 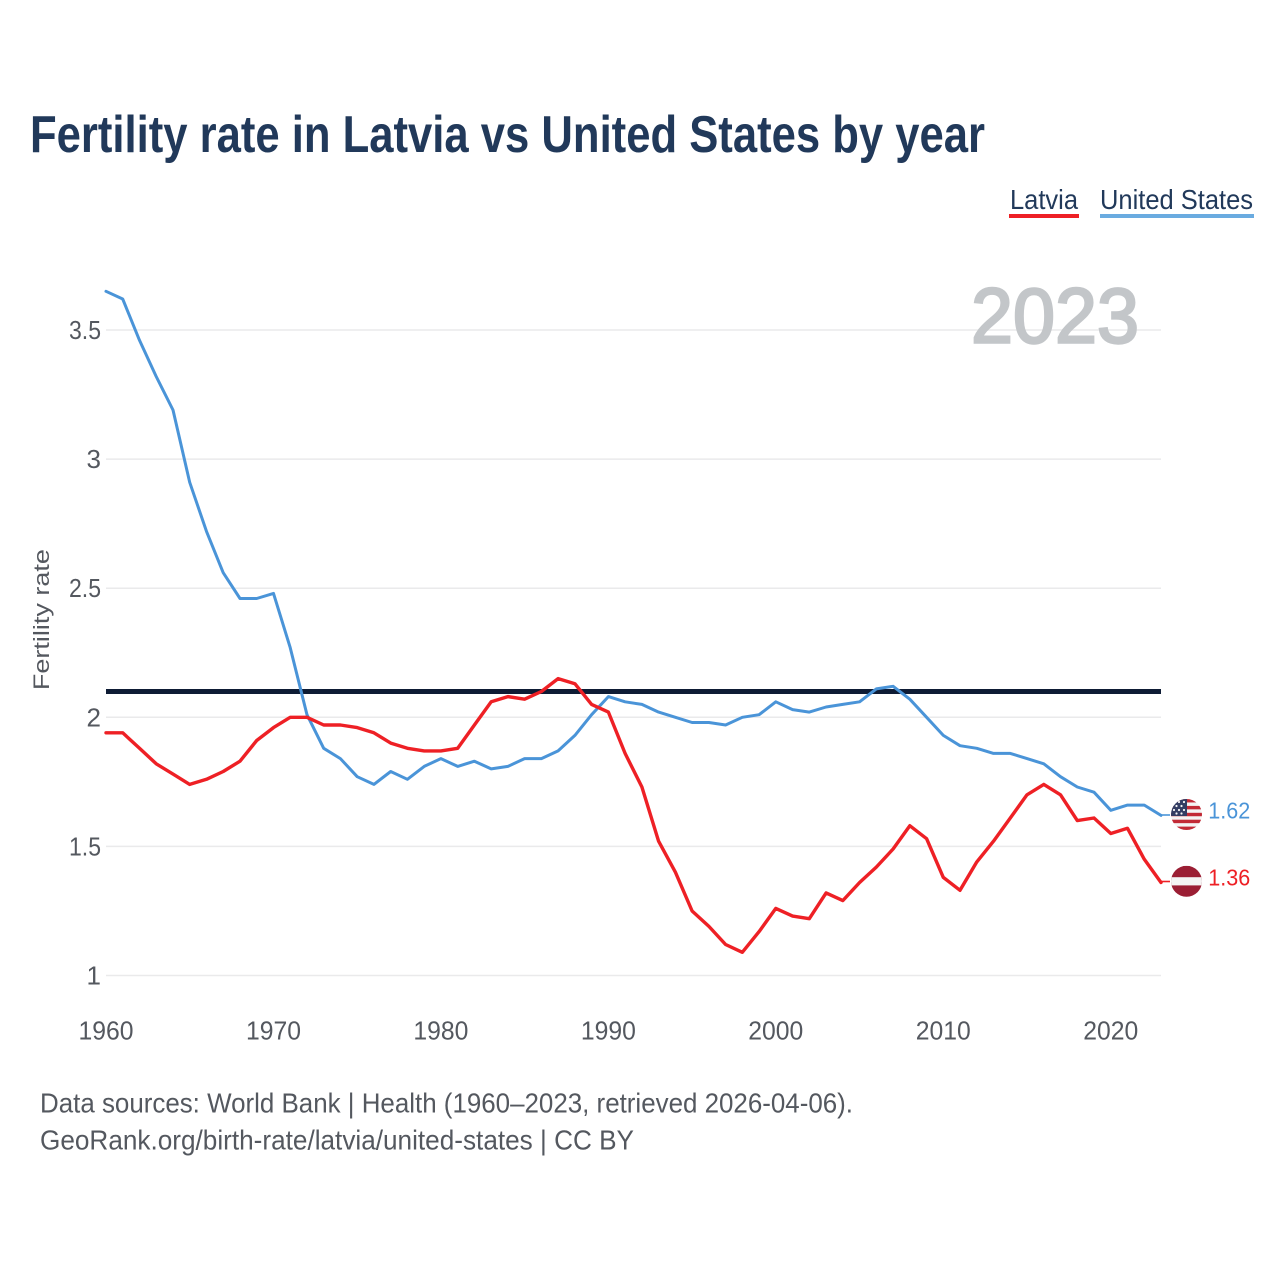 I want to click on svg-text: 2, so click(x=94, y=717).